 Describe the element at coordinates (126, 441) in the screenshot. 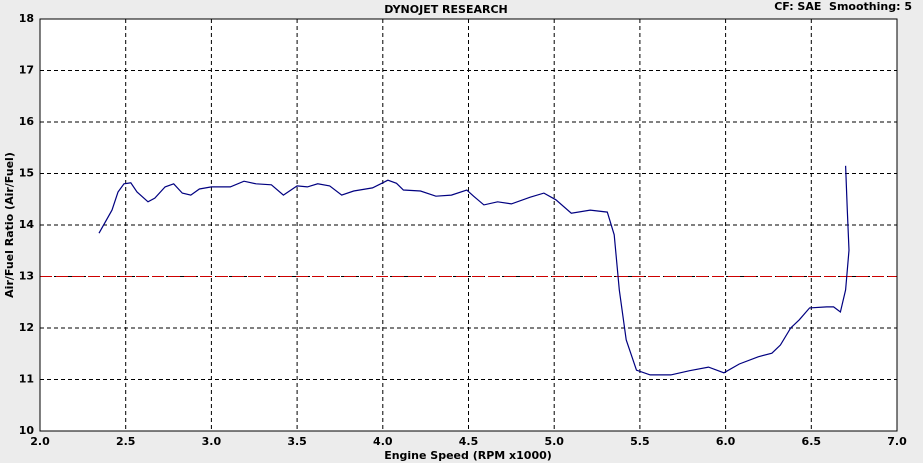

I see `x-tick-label: 2.5` at that location.